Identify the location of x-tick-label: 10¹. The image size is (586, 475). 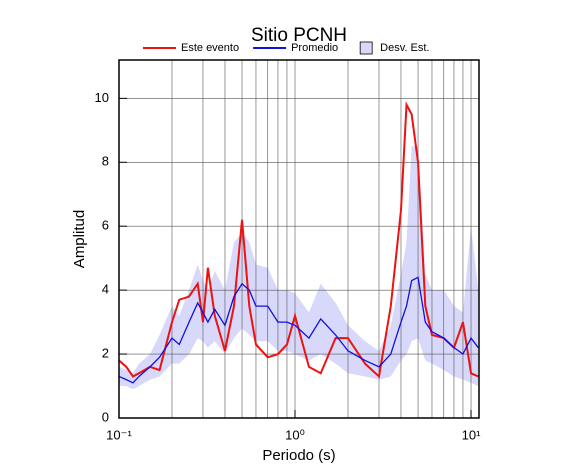
(471, 434).